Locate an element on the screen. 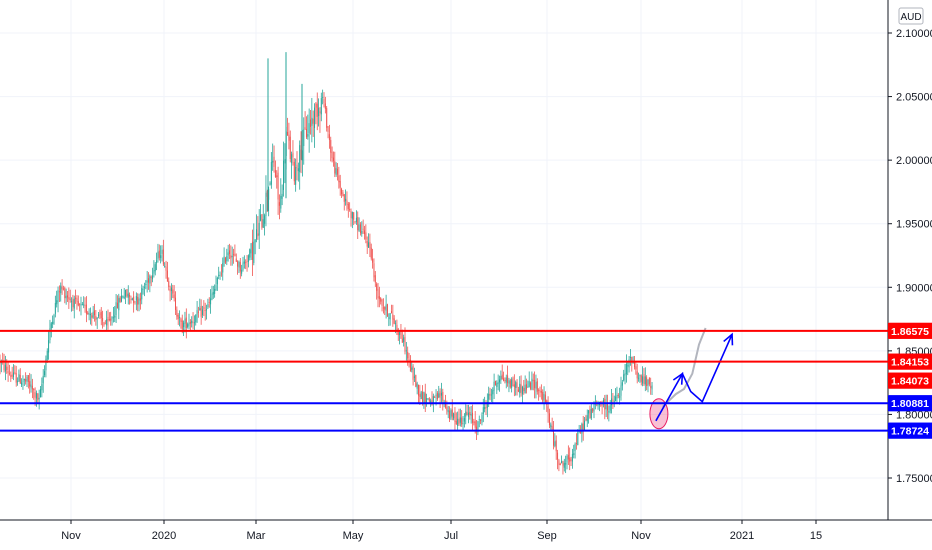 This screenshot has width=932, height=550. y-tick-label-4: 1.90000 is located at coordinates (914, 288).